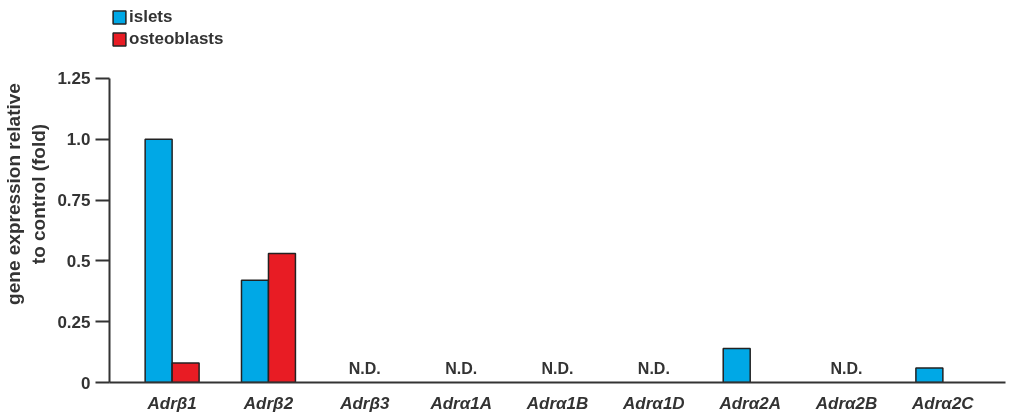 This screenshot has width=1010, height=415. What do you see at coordinates (74, 322) in the screenshot?
I see `y-tick-label: 0.25` at bounding box center [74, 322].